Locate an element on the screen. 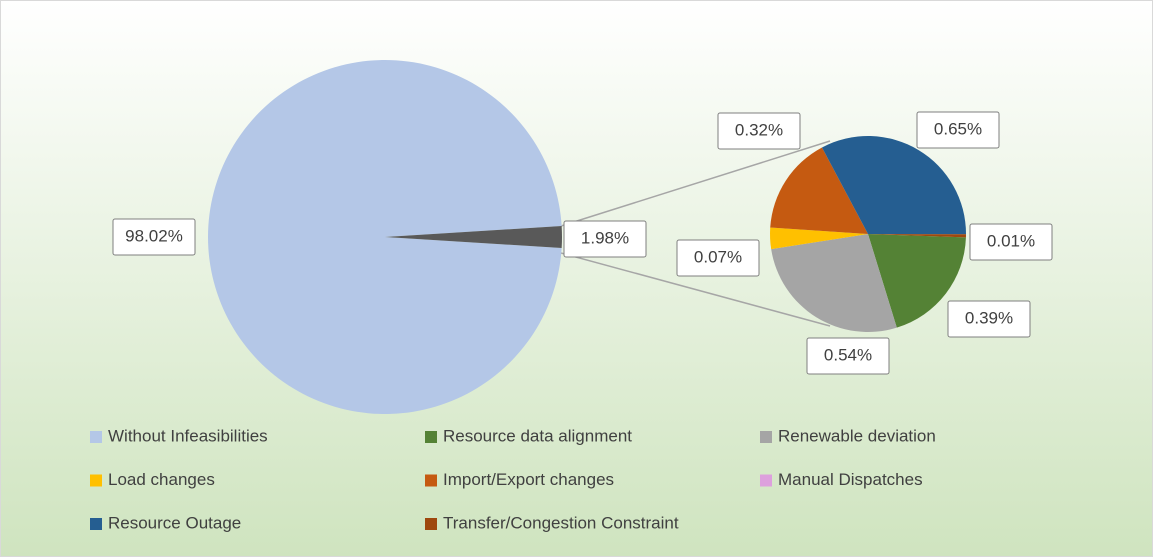 Image resolution: width=1153 pixels, height=557 pixels. data-label: 0.01% is located at coordinates (1011, 240).